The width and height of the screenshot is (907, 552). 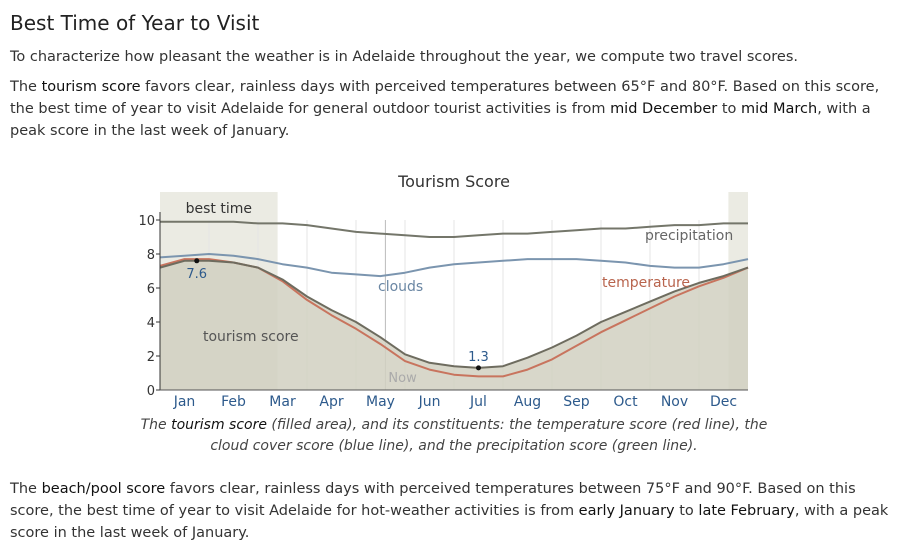 What do you see at coordinates (400, 287) in the screenshot?
I see `series-label: clouds` at bounding box center [400, 287].